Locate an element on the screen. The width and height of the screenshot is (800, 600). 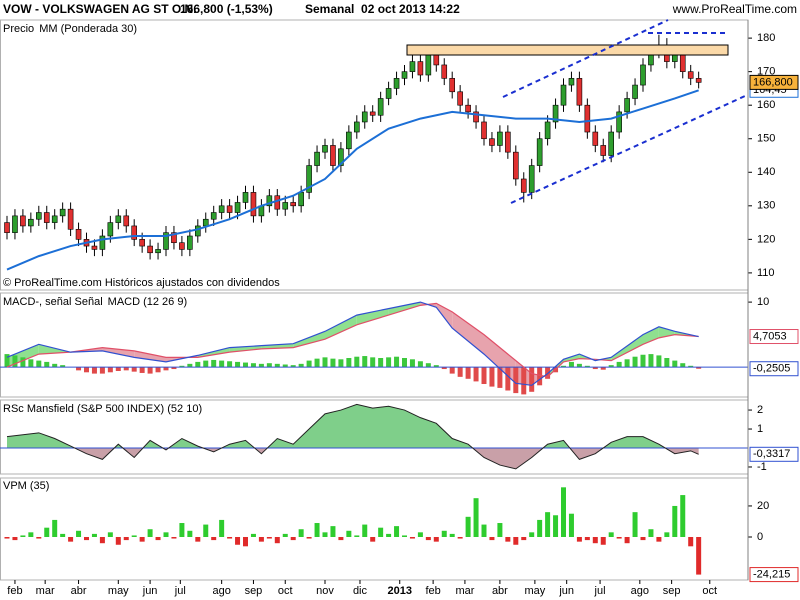
y-tick-label: 140 is located at coordinates (766, 172).